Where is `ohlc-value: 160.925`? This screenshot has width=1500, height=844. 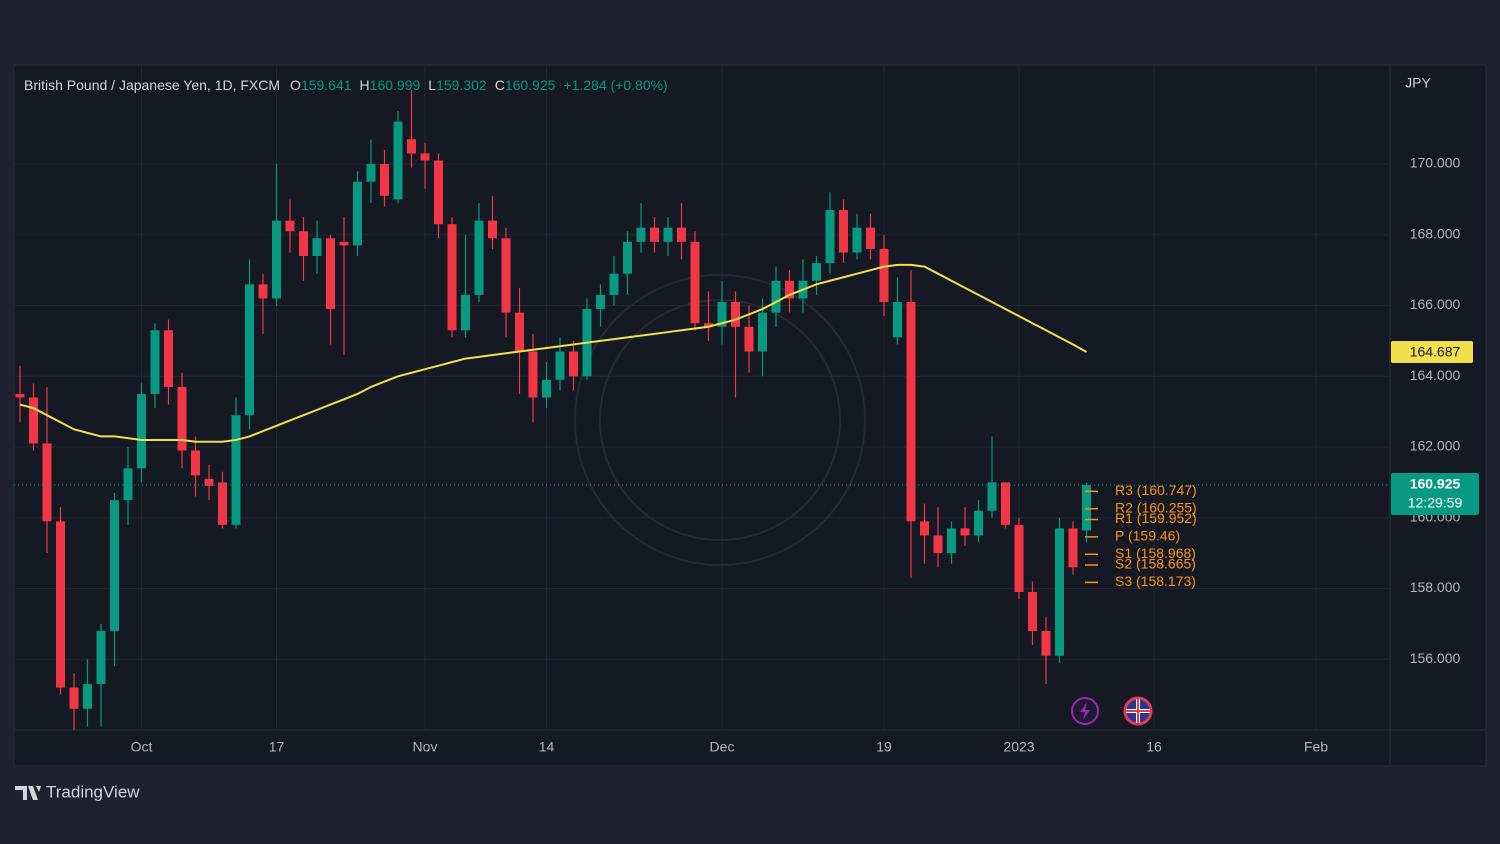 ohlc-value: 160.925 is located at coordinates (530, 85).